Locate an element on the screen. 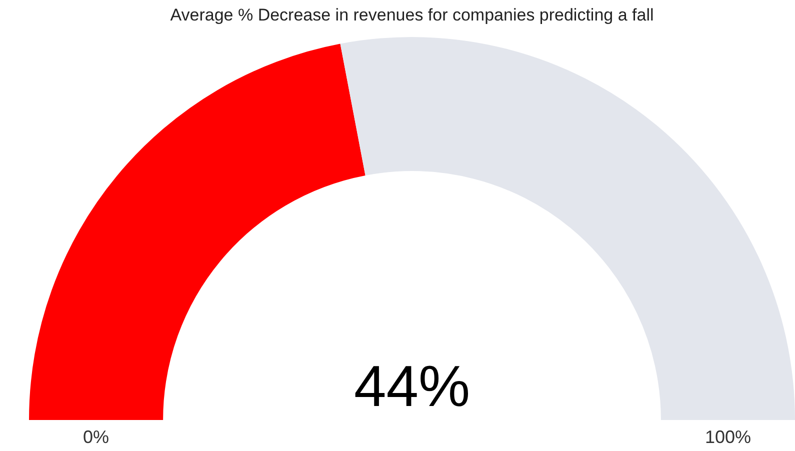 This screenshot has height=451, width=795. text: 44% is located at coordinates (412, 386).